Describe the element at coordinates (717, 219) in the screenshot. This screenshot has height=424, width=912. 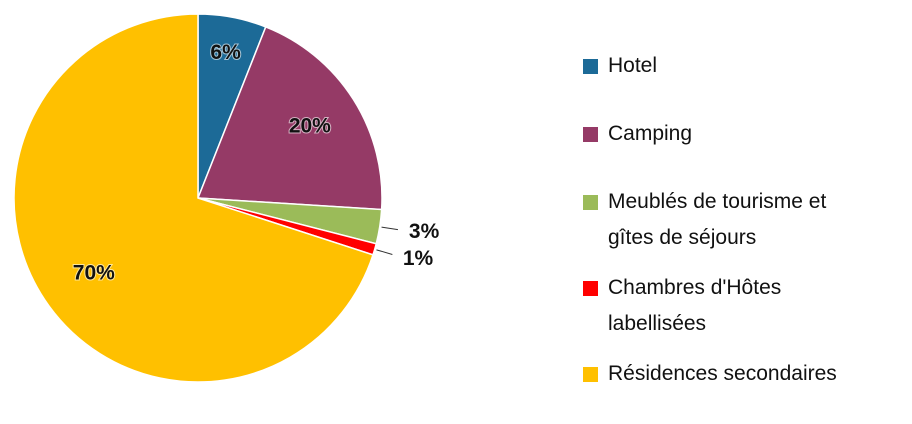
I see `legend-label: Meublés de tourisme et gîtes de séjours` at that location.